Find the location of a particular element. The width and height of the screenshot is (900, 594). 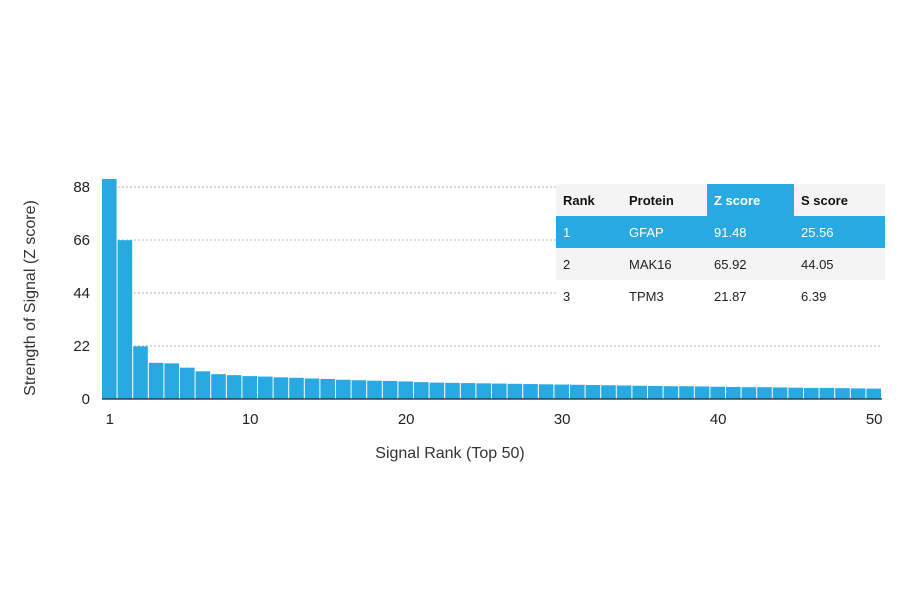

y-tick-label-0: 0 is located at coordinates (86, 399).